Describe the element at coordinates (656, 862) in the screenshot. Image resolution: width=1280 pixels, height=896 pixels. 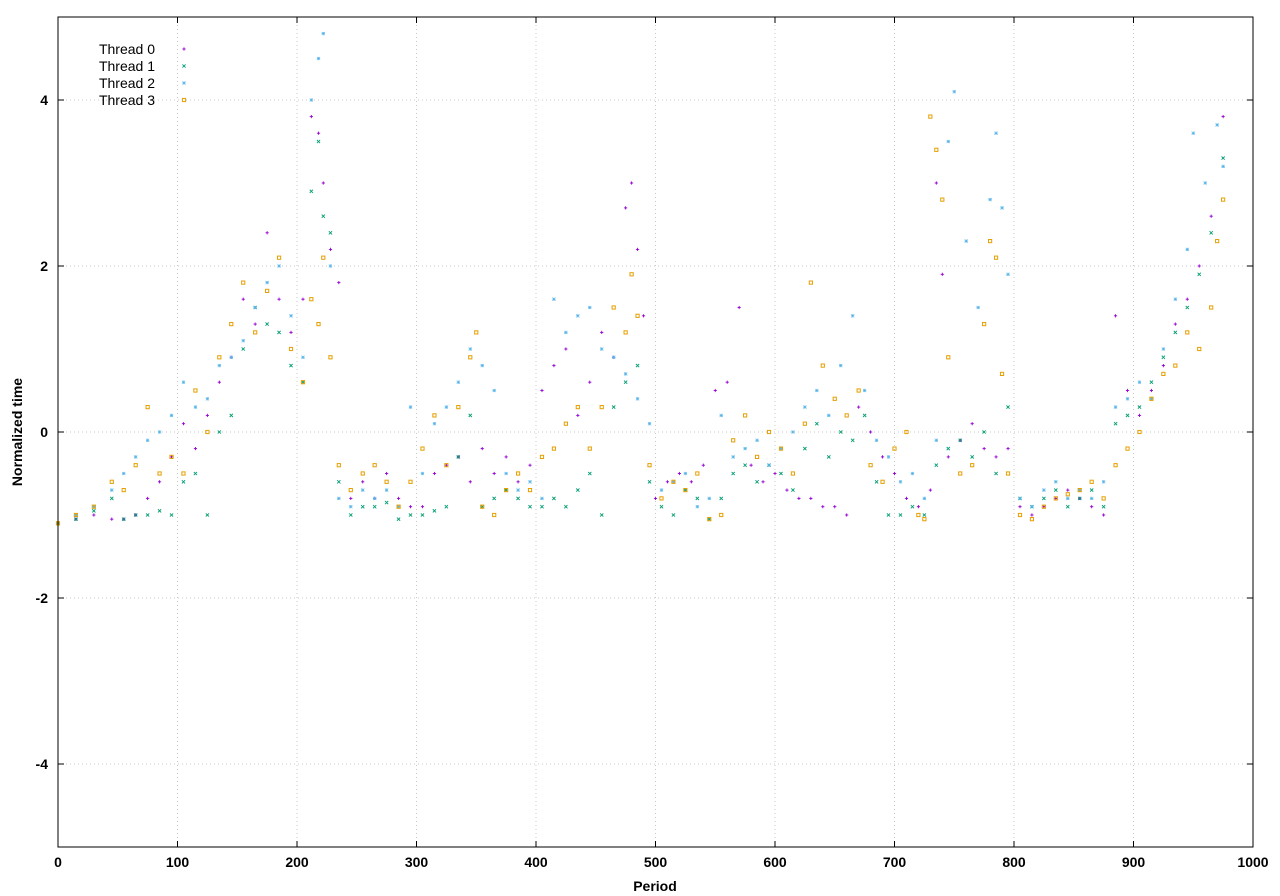
I see `x-tick-label: 500` at that location.